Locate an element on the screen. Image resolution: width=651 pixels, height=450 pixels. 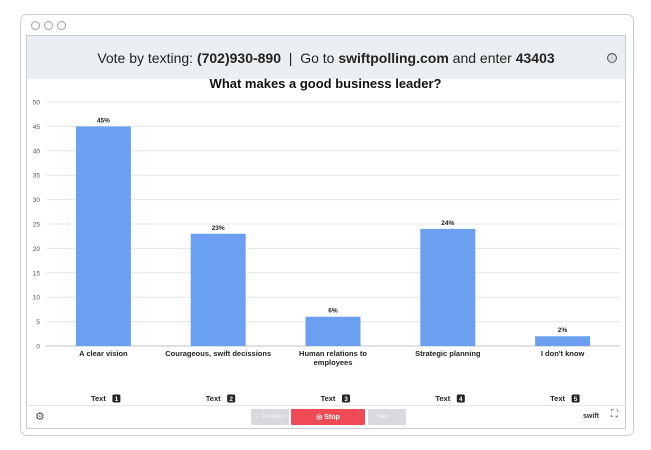
y-tick-label: 45 is located at coordinates (37, 127).